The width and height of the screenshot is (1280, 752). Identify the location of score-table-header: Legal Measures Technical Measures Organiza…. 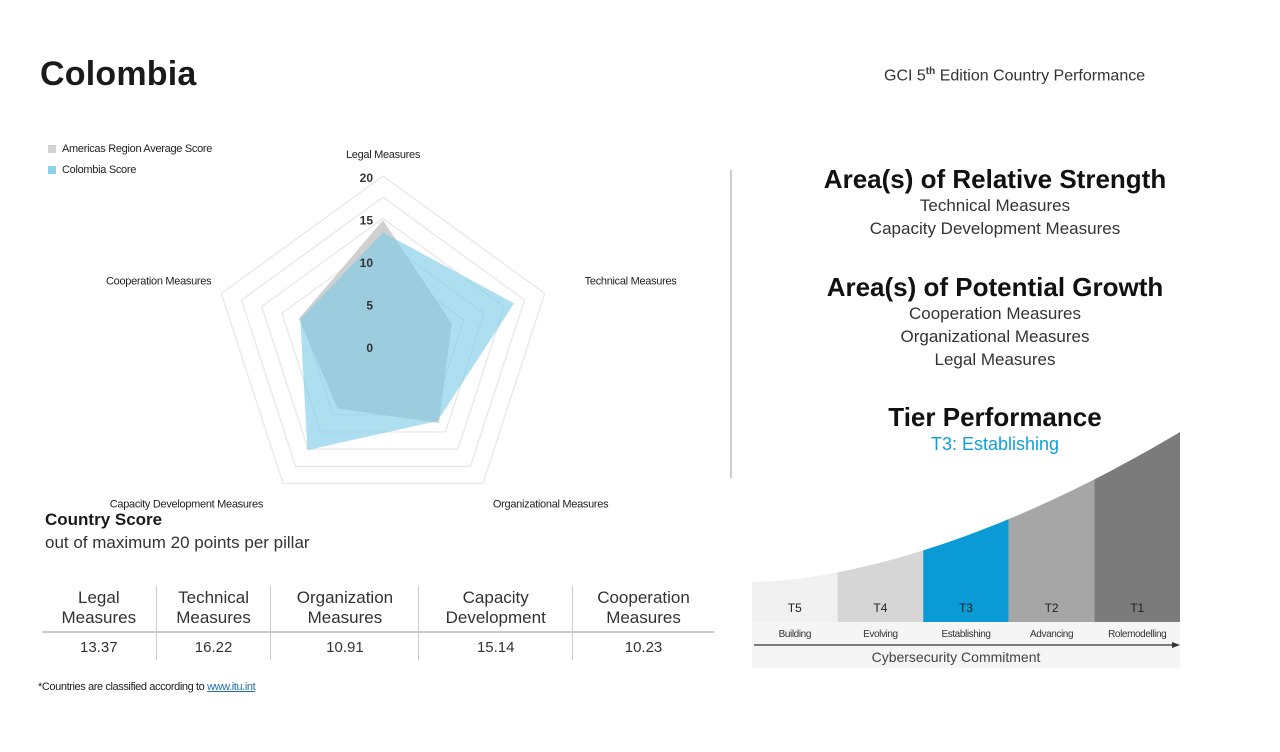
(378, 609).